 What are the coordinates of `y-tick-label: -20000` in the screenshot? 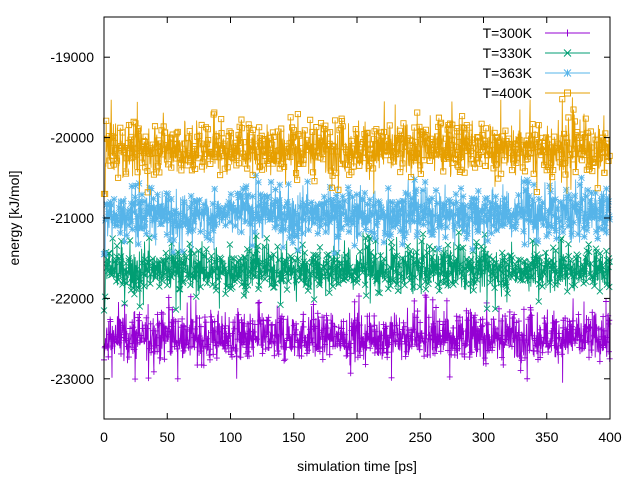 It's located at (72, 138).